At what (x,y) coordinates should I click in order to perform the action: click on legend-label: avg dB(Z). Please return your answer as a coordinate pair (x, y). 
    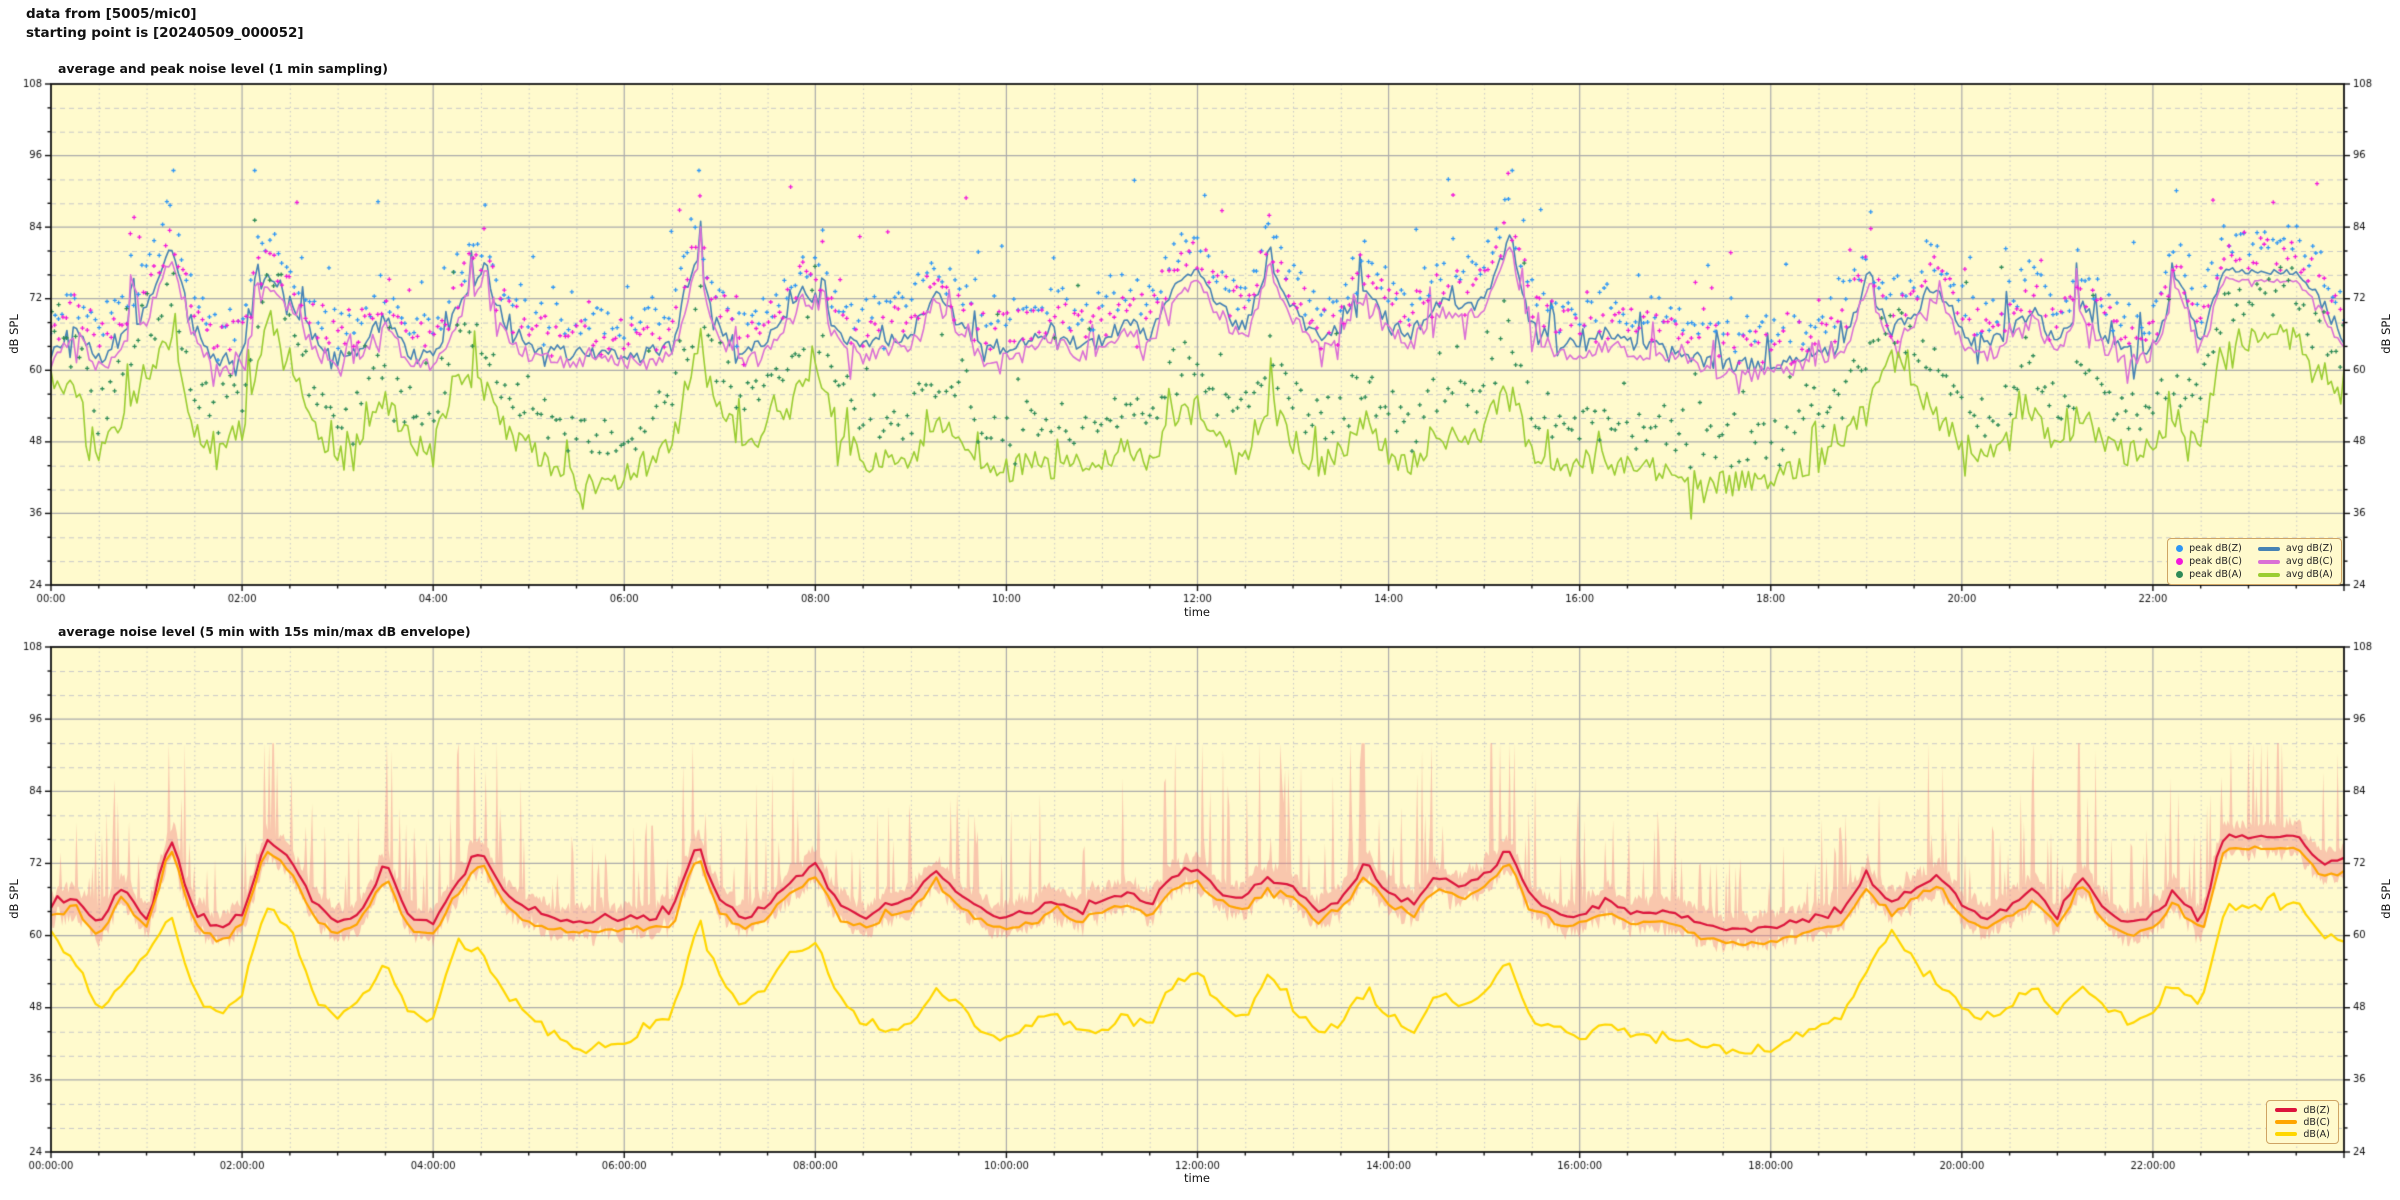
    Looking at the image, I should click on (2309, 548).